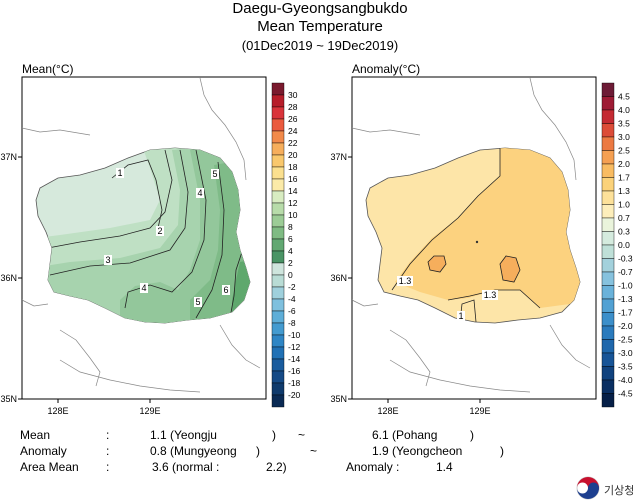 This screenshot has height=504, width=640. I want to click on mean-contour-label: 4, so click(143, 288).